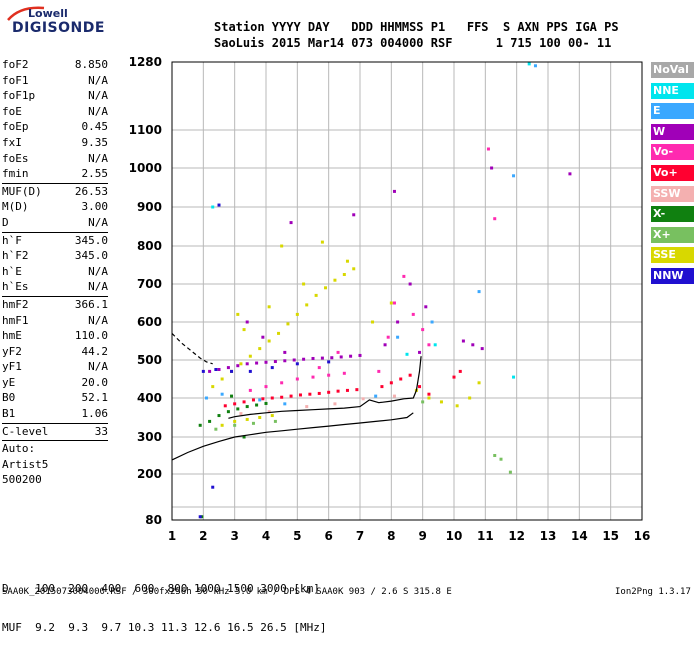 The image size is (700, 647). What do you see at coordinates (12, 240) in the screenshot?
I see `param-label: h`F` at bounding box center [12, 240].